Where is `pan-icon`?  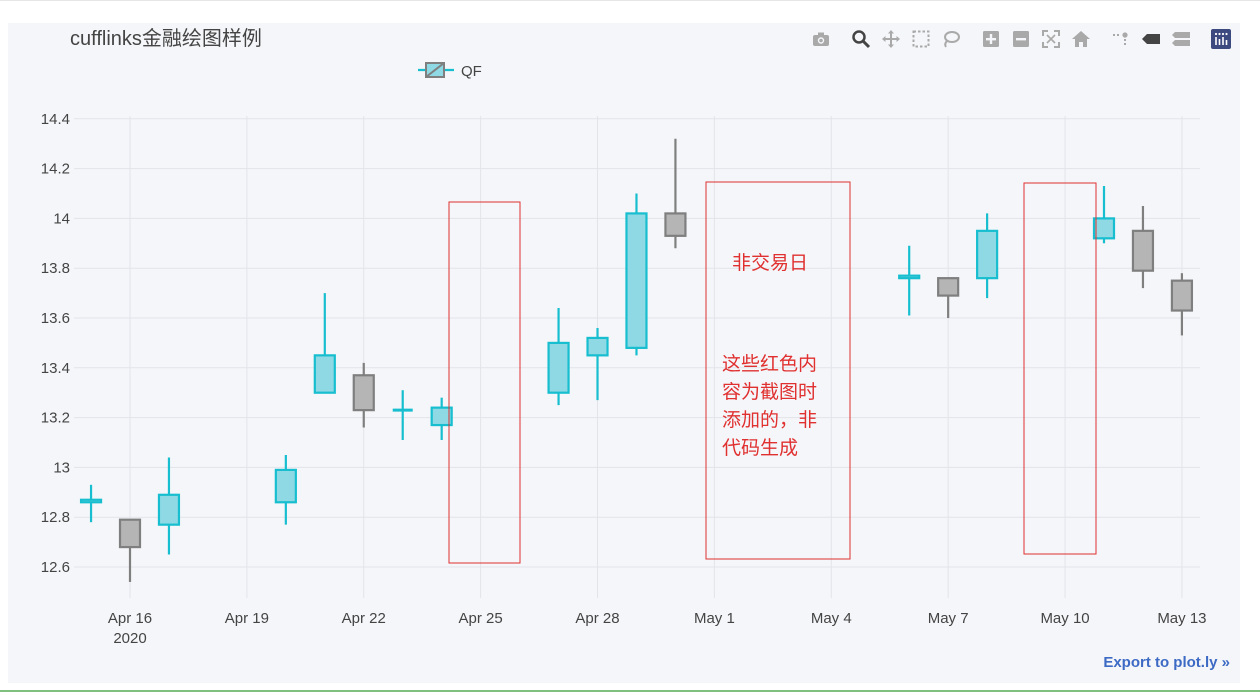
pan-icon is located at coordinates (891, 39).